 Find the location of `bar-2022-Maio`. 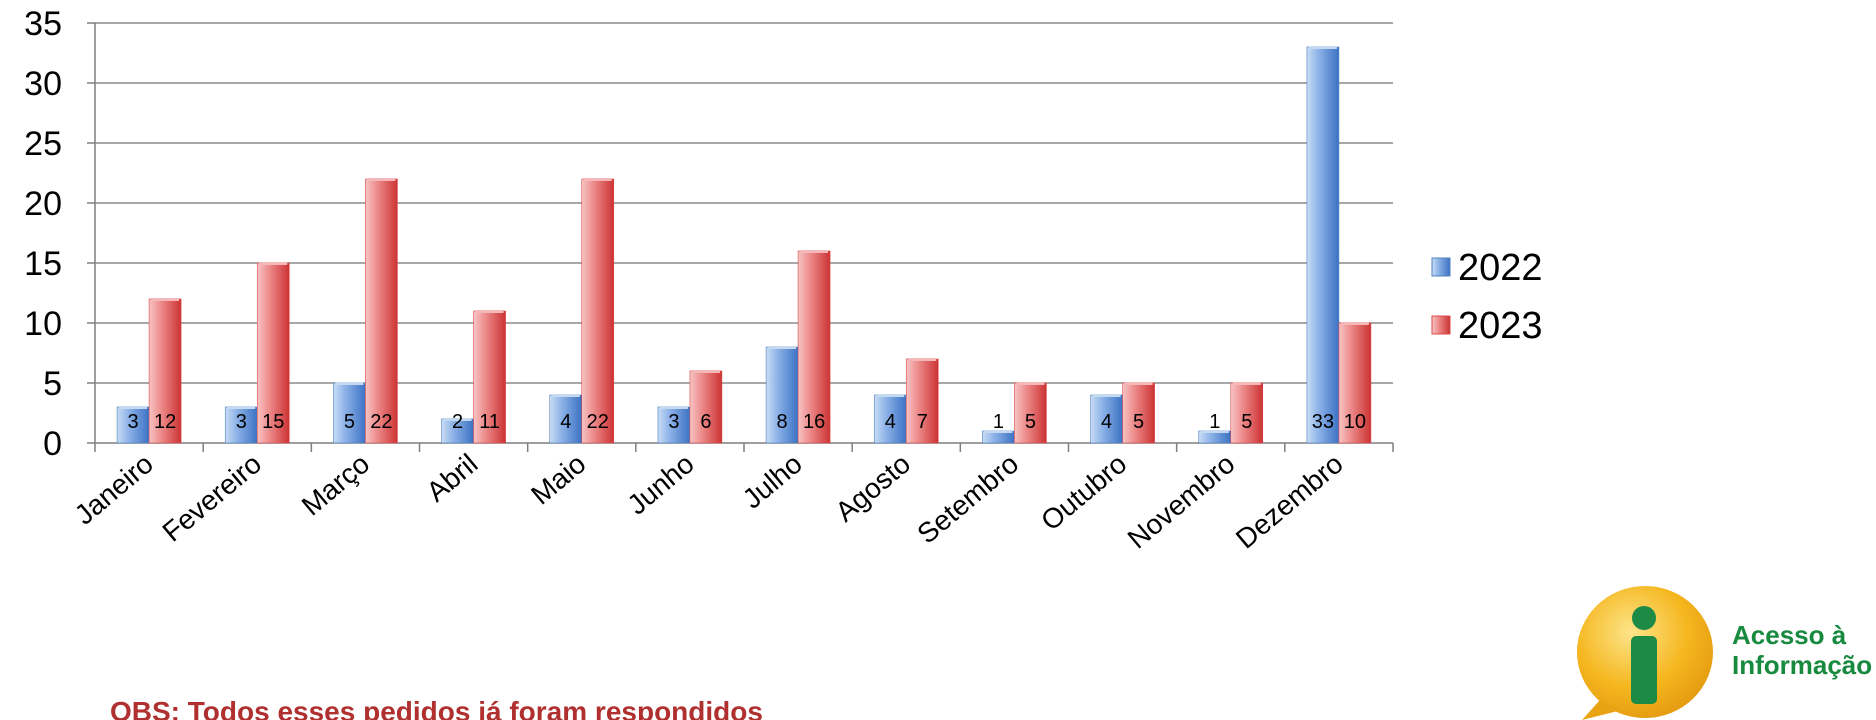

bar-2022-Maio is located at coordinates (566, 419).